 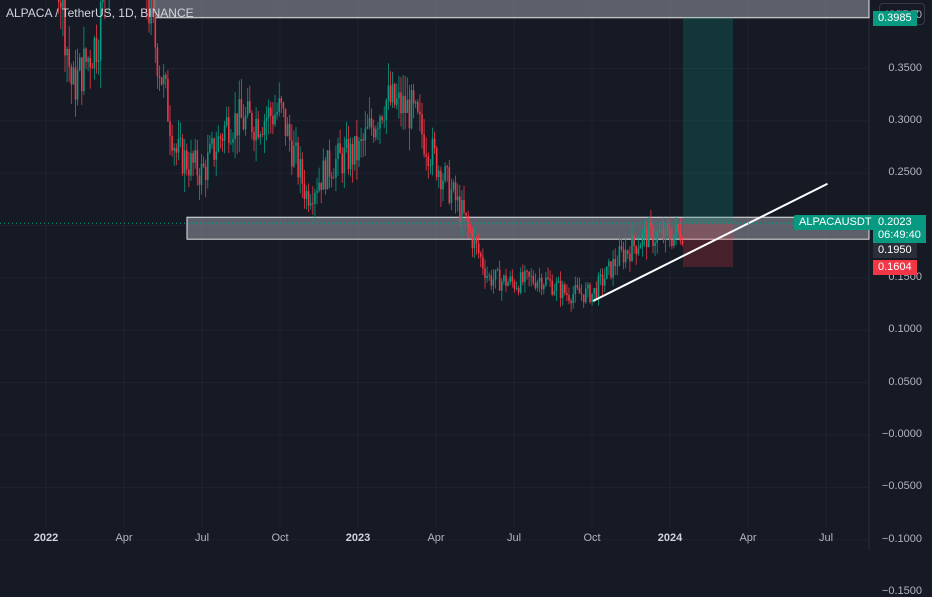 I want to click on time-tick-label: 2022, so click(x=46, y=538).